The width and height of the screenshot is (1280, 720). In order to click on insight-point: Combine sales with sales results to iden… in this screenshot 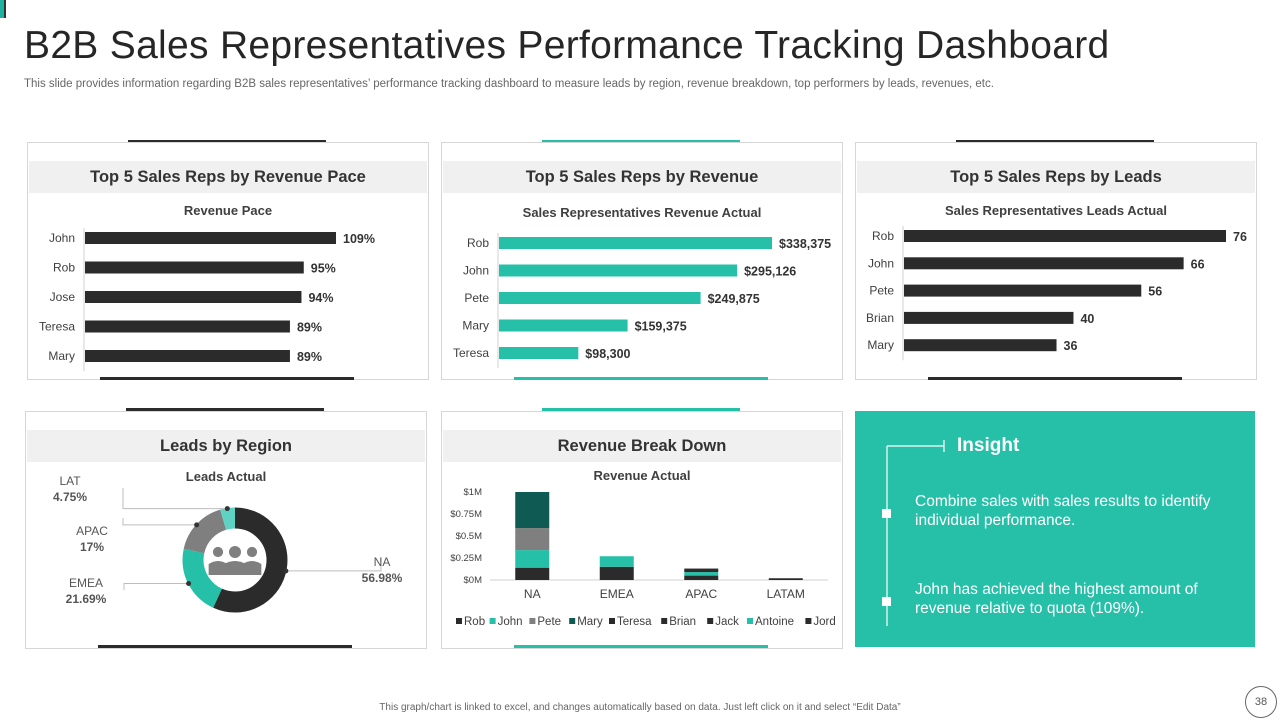, I will do `click(1063, 511)`.